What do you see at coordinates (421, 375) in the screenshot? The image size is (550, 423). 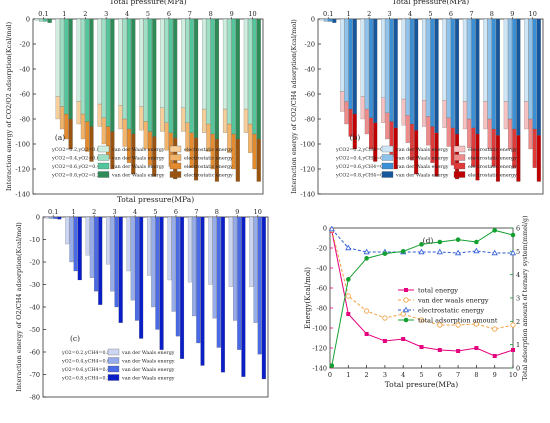 I see `x-tick-label: 5` at bounding box center [421, 375].